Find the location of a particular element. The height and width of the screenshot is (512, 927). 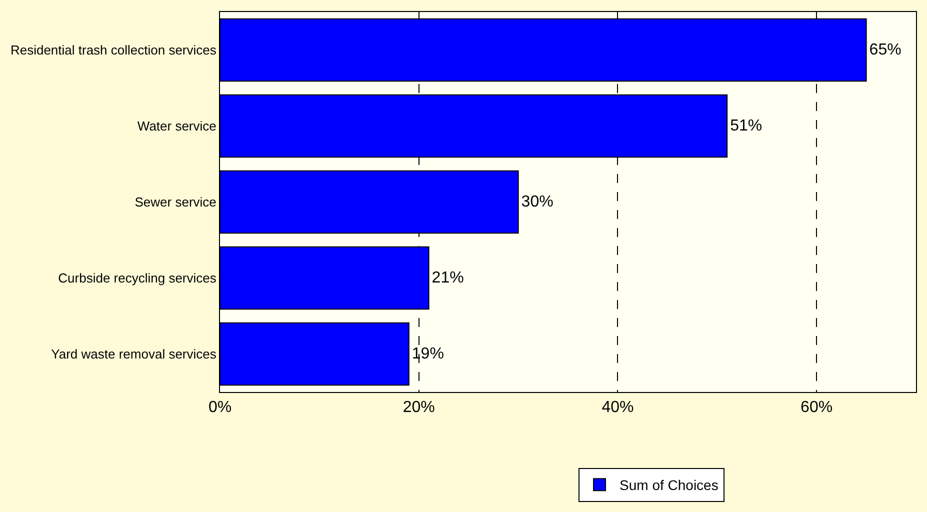

x-tick-label: 0% is located at coordinates (220, 407).